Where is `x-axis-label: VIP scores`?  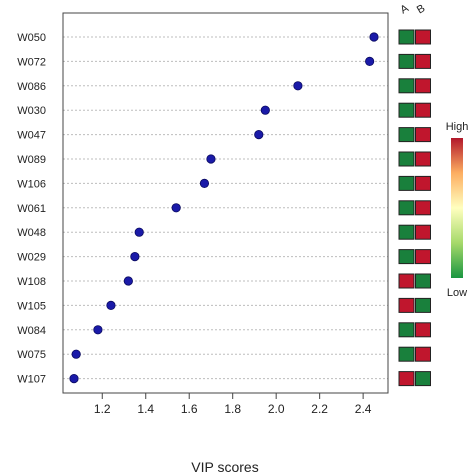
x-axis-label: VIP scores is located at coordinates (224, 467).